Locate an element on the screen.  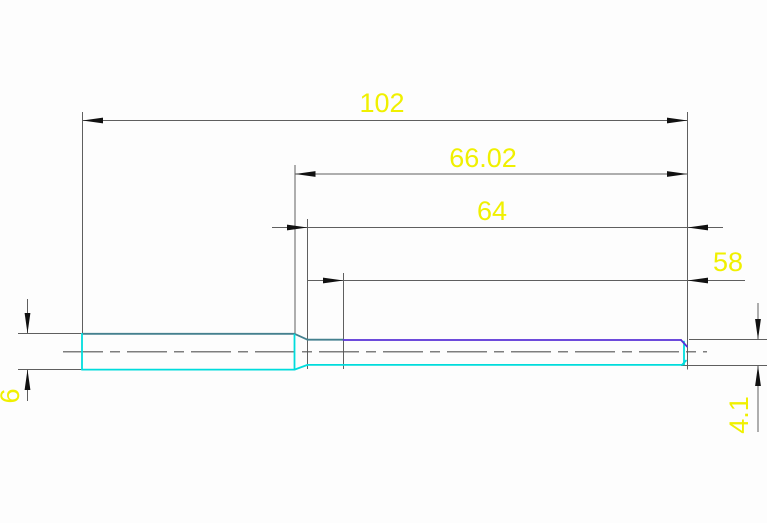
edge-chamfer-top is located at coordinates (684, 343).